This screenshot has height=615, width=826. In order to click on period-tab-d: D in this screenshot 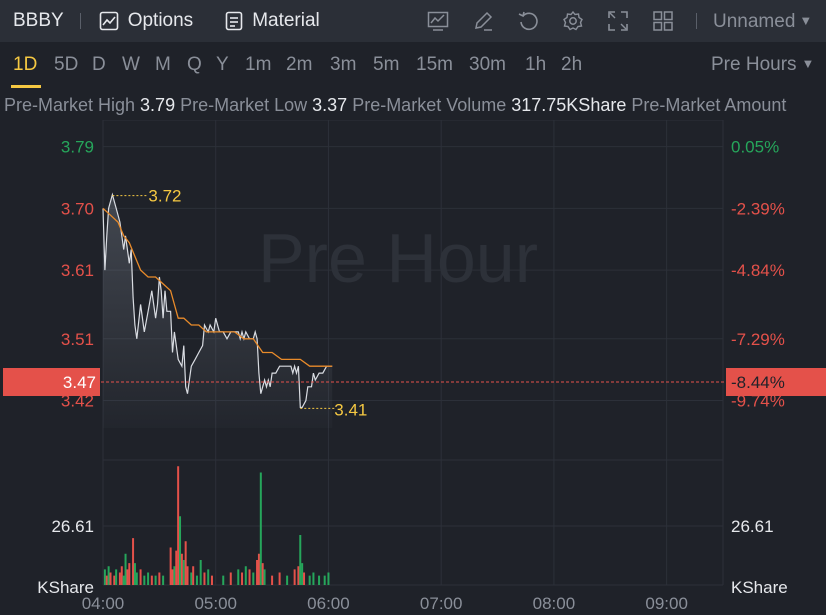, I will do `click(99, 64)`.